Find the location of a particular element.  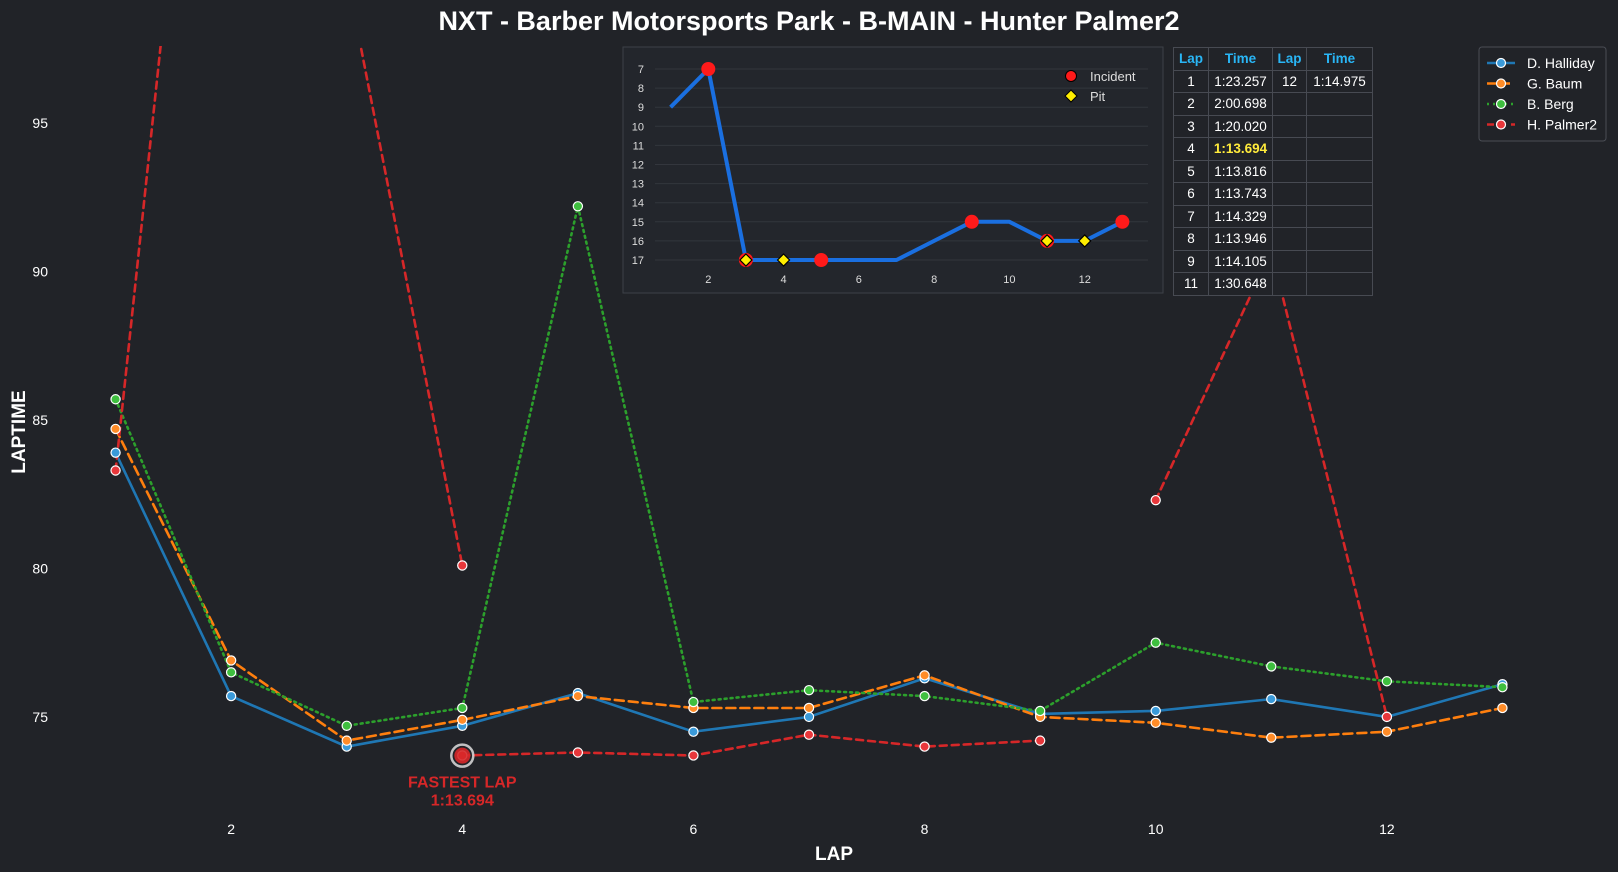

table-row: 3 1:20.020 is located at coordinates (1273, 126).